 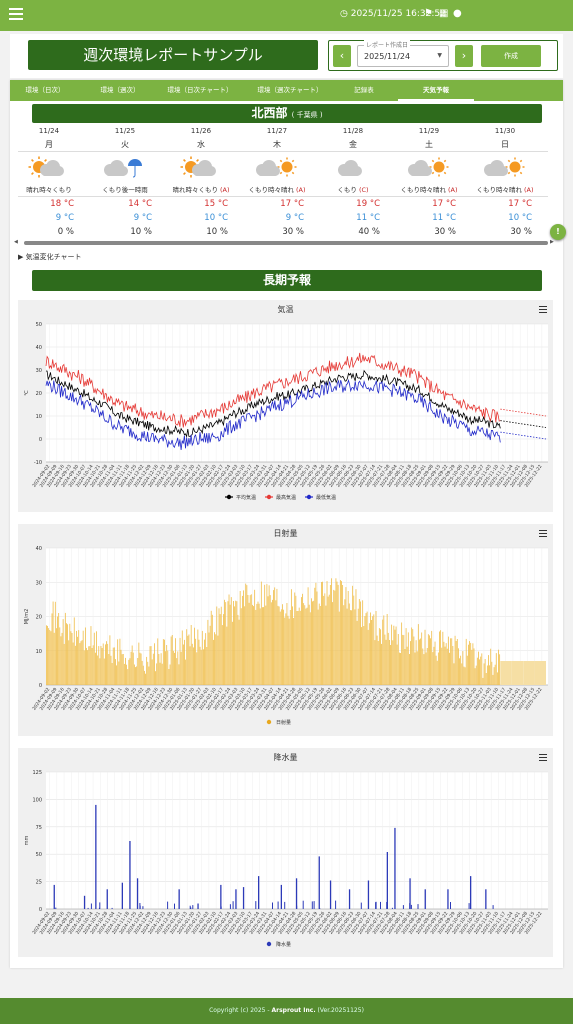 I want to click on forecast-summary: くもり時々晴れ (A), so click(x=429, y=189).